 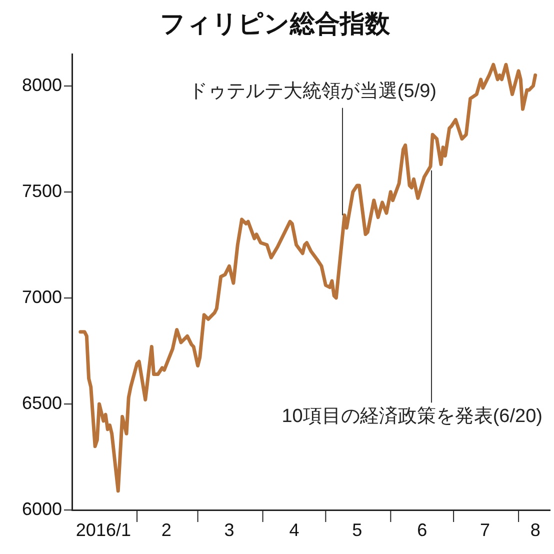 I want to click on annotation: 10項目の経済政策を発表(6/20), so click(x=412, y=415).